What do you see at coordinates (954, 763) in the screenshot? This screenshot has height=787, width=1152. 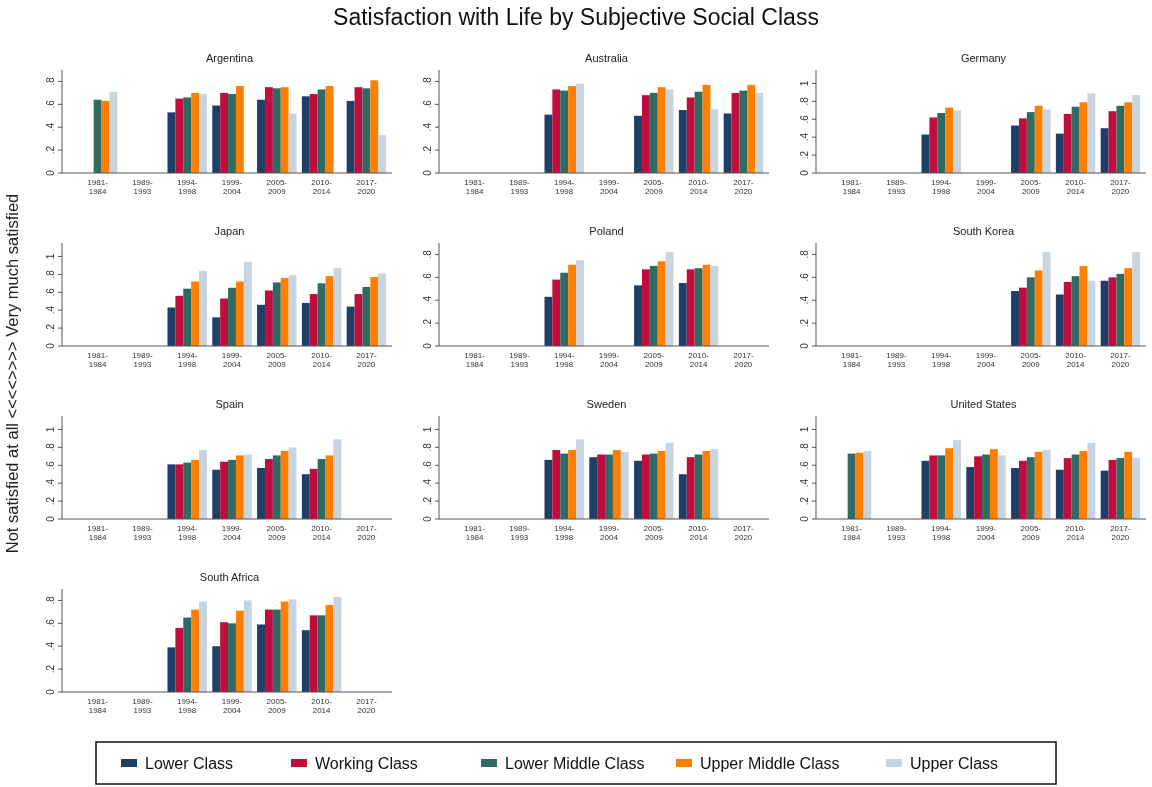 I see `legend-label: Upper Class` at bounding box center [954, 763].